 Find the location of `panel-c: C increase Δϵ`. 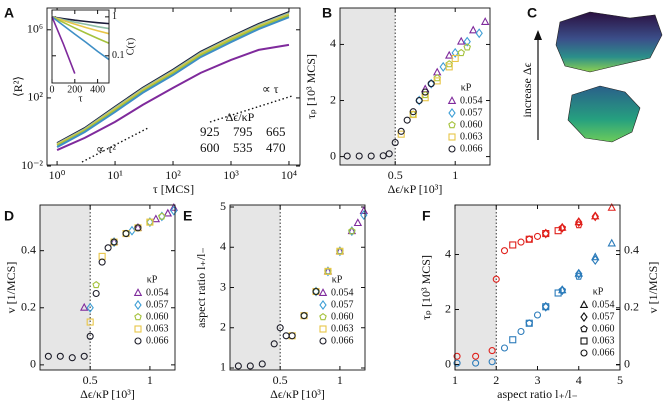

panel-c: C increase Δϵ is located at coordinates (591, 74).